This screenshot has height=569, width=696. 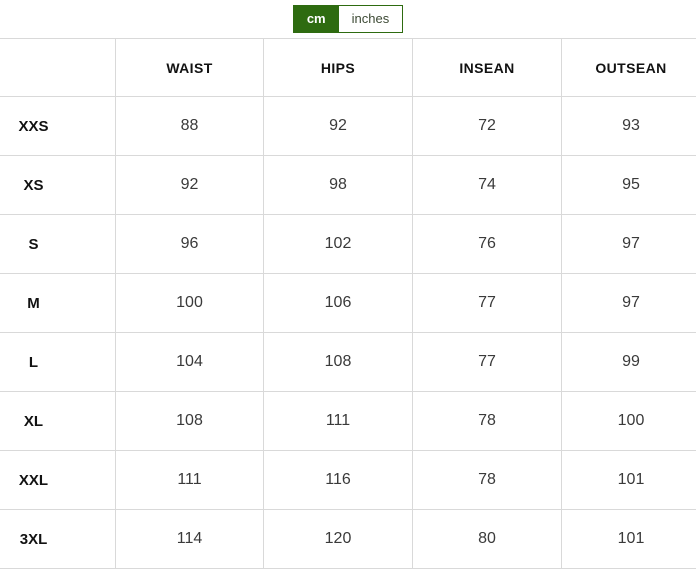 I want to click on table-cell: 104, so click(x=190, y=362).